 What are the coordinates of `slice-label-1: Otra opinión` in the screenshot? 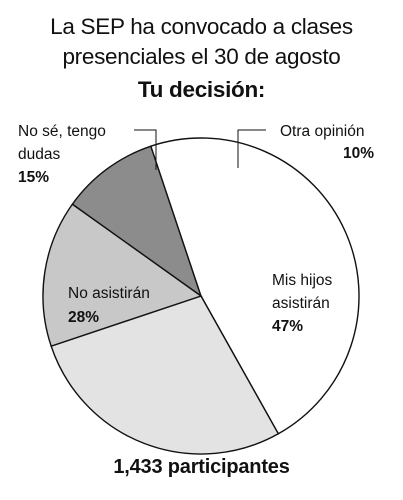 It's located at (322, 131).